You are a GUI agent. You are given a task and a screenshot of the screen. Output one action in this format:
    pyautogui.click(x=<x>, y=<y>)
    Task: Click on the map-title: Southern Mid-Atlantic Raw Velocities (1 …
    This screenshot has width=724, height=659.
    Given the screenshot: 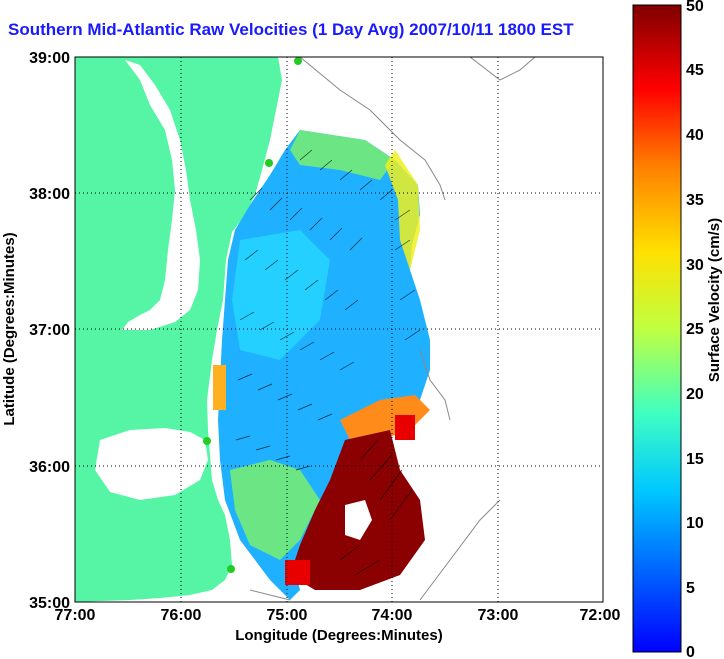 What is the action you would take?
    pyautogui.click(x=291, y=29)
    